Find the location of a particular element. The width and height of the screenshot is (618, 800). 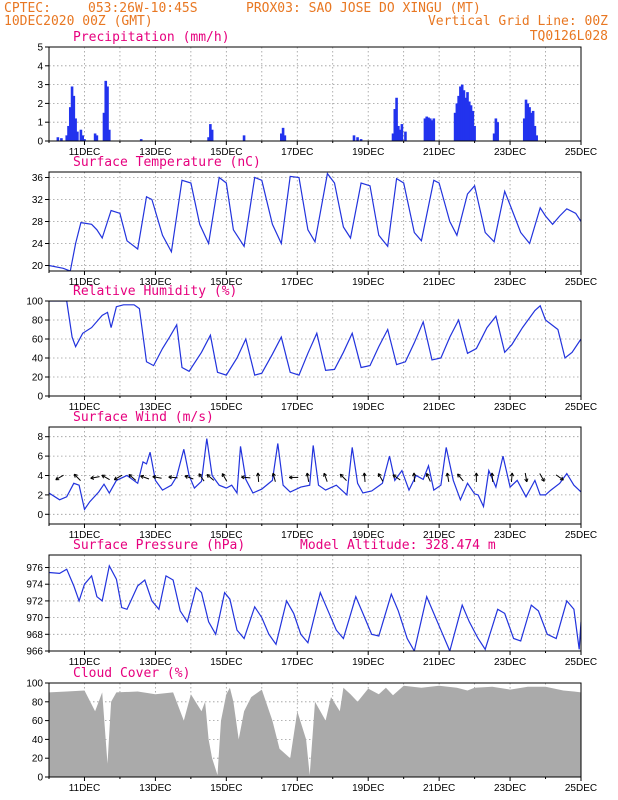

ytick-label-temp: 24 is located at coordinates (38, 244).